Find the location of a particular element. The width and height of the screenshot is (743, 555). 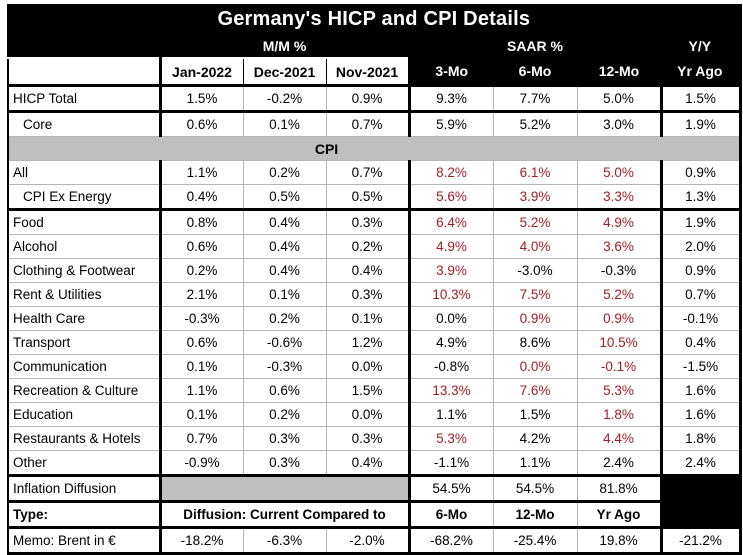

value-cell: 1.6% is located at coordinates (701, 390).